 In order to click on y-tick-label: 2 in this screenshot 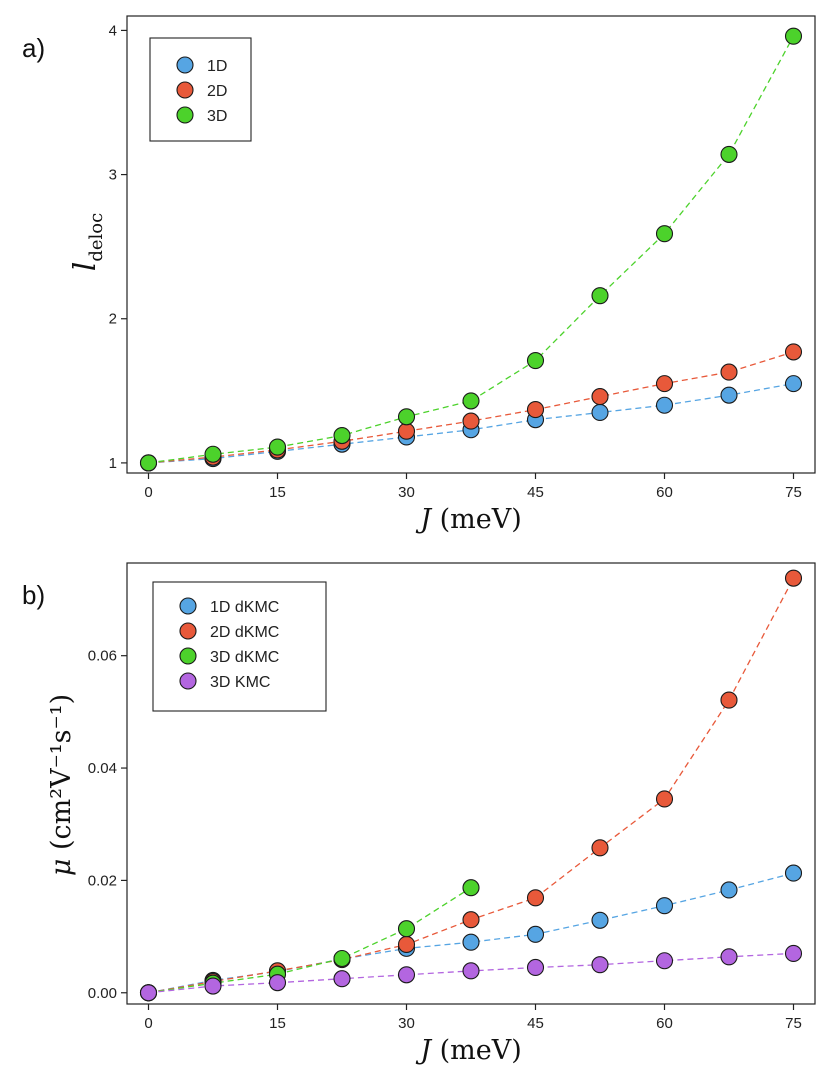, I will do `click(113, 319)`.